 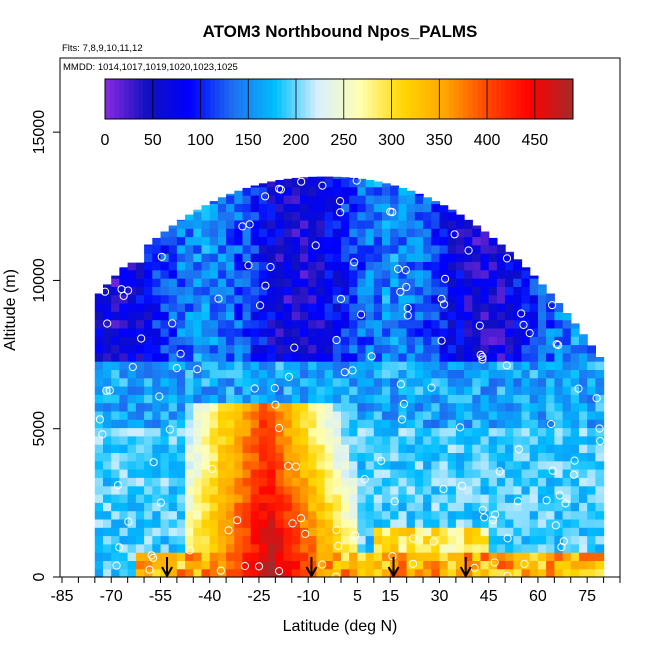 I want to click on y-tick-label: 5000, so click(x=39, y=429).